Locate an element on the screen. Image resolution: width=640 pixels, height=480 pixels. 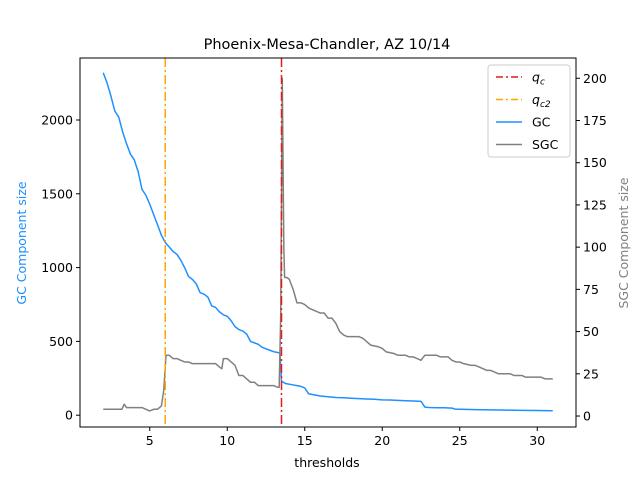
x-tick-label: 20 is located at coordinates (382, 440).